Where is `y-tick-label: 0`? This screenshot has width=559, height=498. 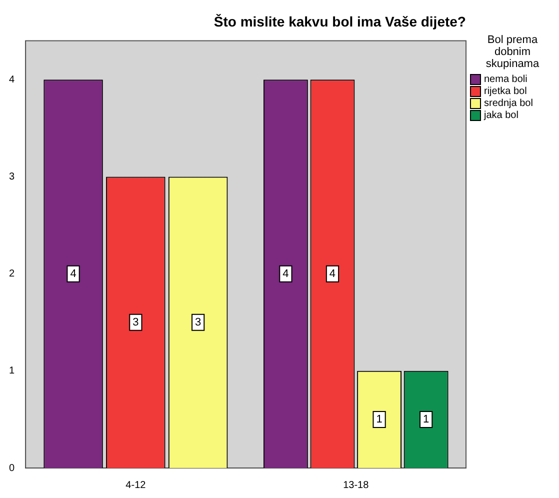 y-tick-label: 0 is located at coordinates (12, 468).